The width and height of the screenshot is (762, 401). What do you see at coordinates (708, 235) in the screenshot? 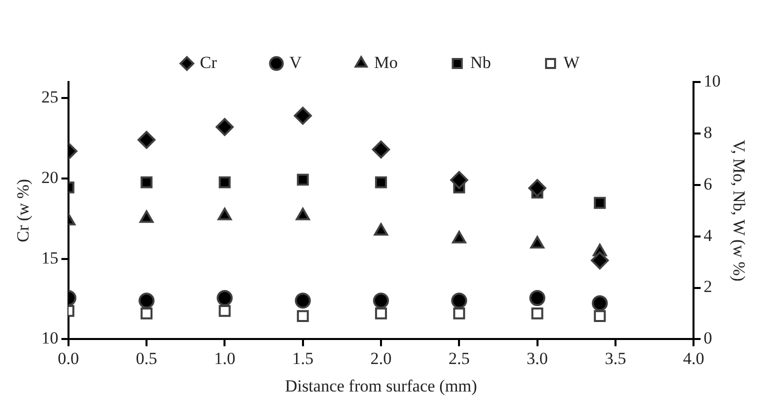
I see `y2-tick-label: 4` at bounding box center [708, 235].